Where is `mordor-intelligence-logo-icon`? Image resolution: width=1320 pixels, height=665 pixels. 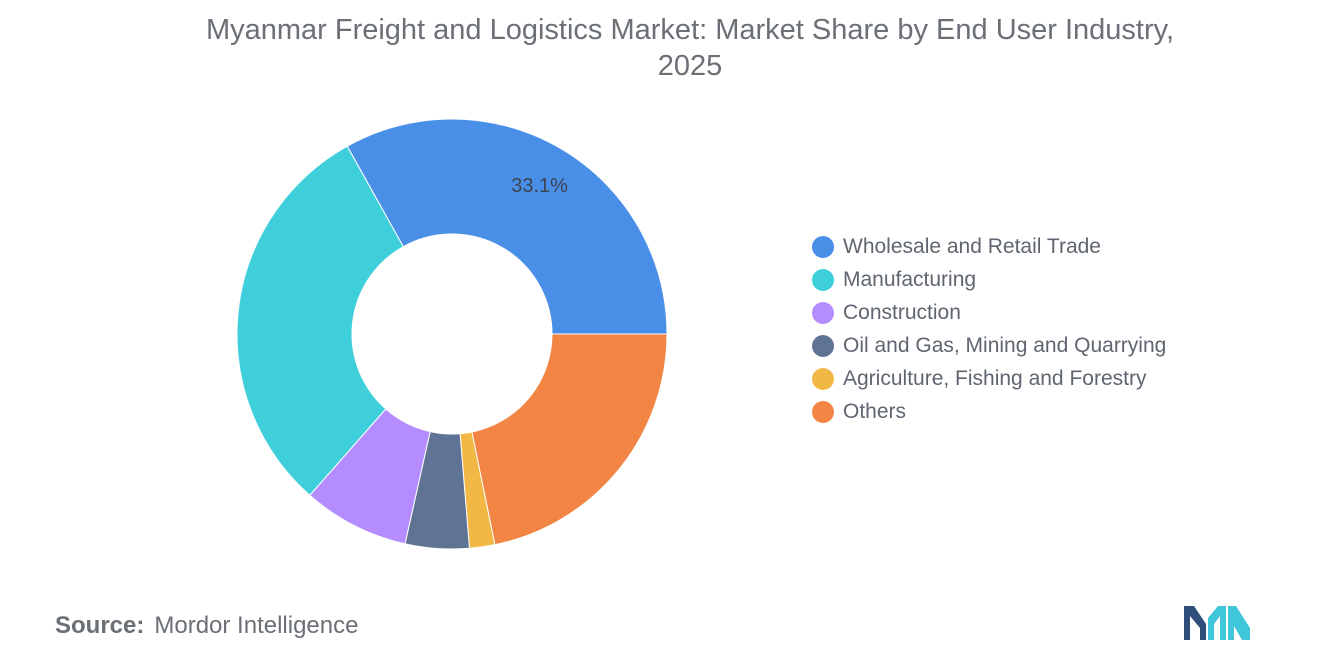 mordor-intelligence-logo-icon is located at coordinates (1217, 623).